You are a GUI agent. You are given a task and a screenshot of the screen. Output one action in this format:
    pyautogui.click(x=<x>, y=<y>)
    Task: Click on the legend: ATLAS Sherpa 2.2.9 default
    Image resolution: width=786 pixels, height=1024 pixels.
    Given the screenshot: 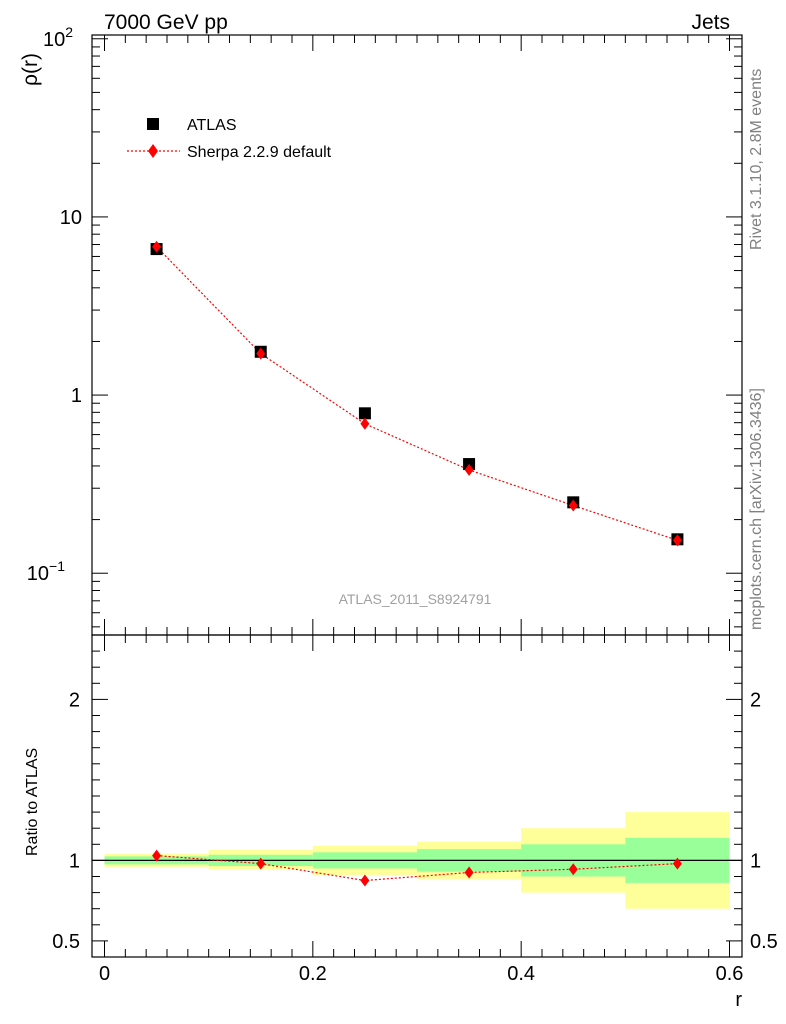 What is the action you would take?
    pyautogui.click(x=229, y=139)
    